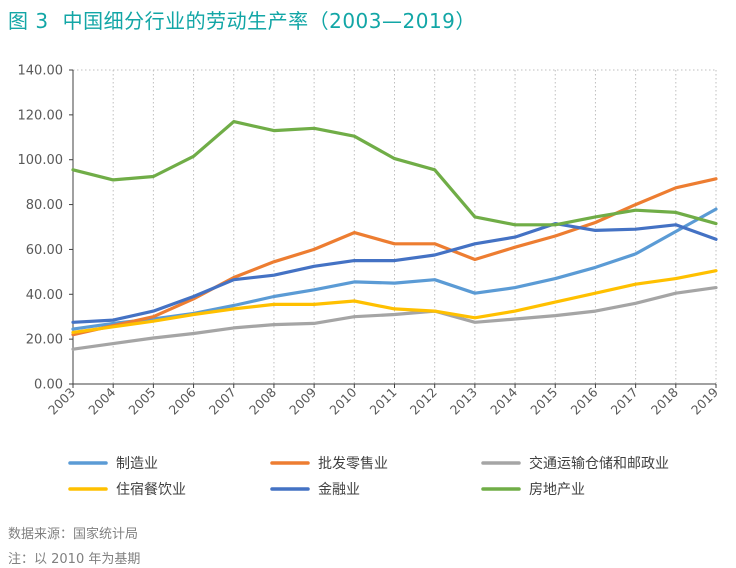 The width and height of the screenshot is (736, 568). What do you see at coordinates (41, 71) in the screenshot?
I see `y-tick-label: 140.00` at bounding box center [41, 71].